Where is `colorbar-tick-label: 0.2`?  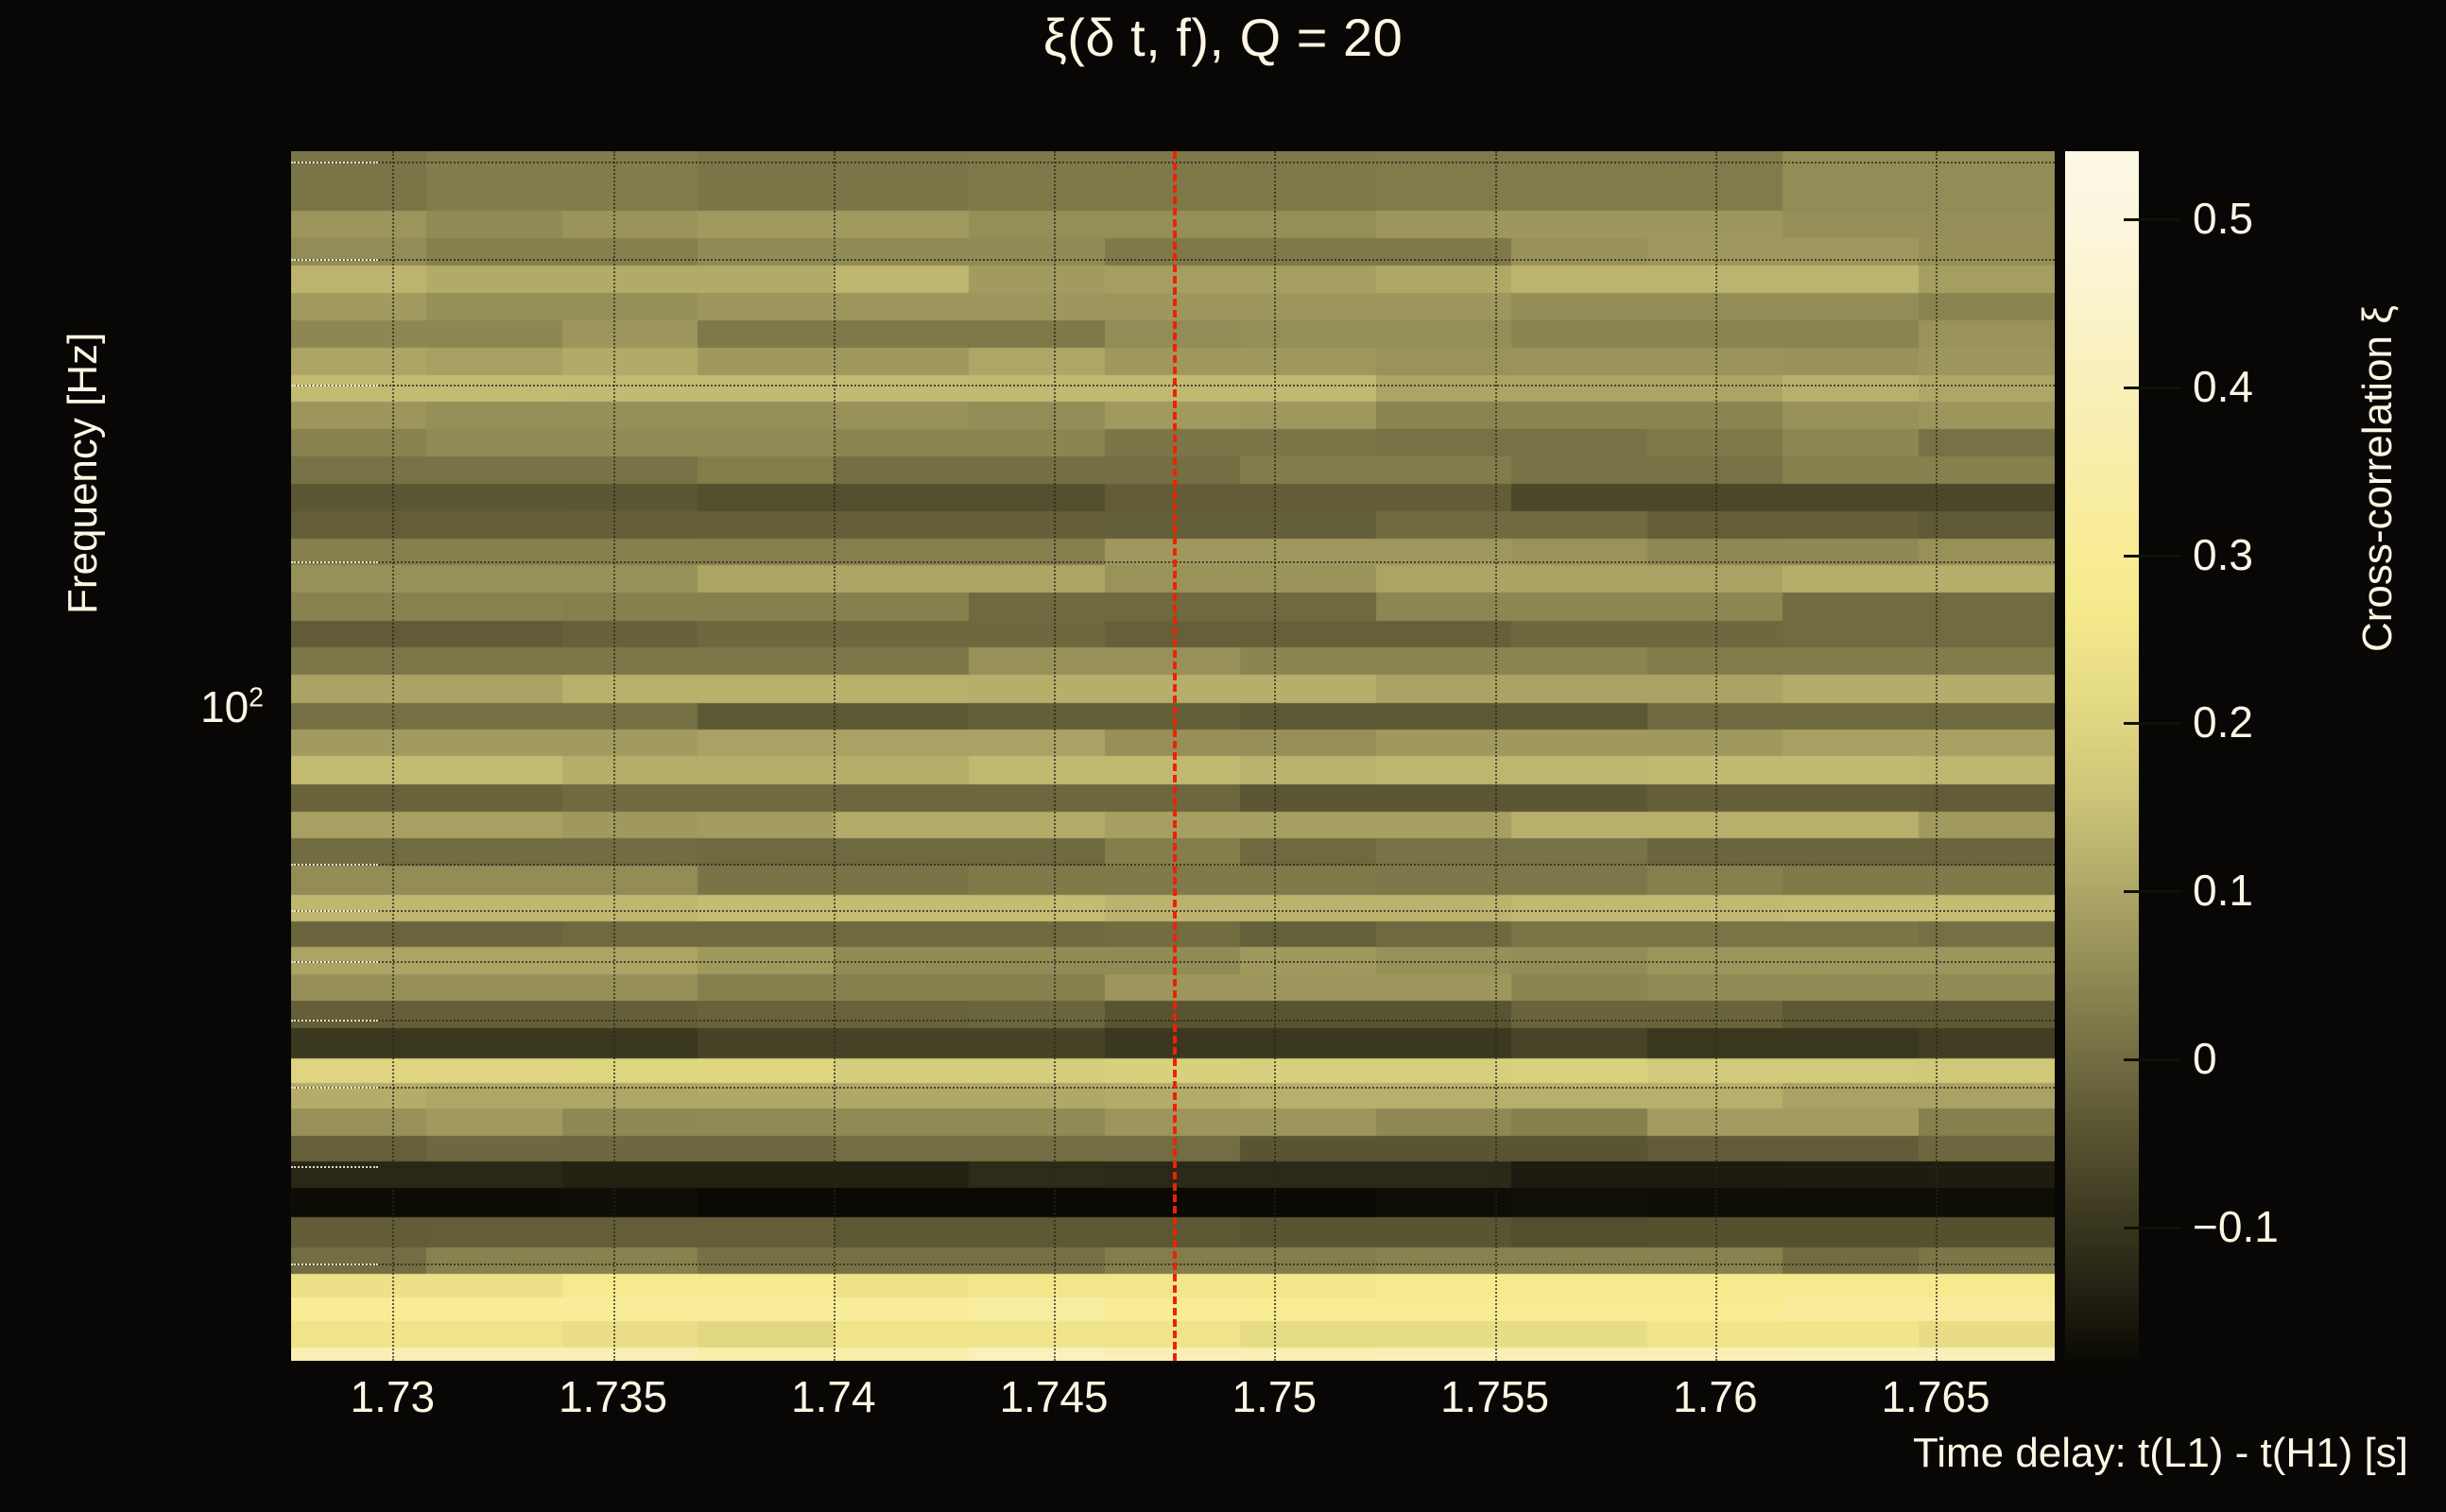 colorbar-tick-label: 0.2 is located at coordinates (2223, 722).